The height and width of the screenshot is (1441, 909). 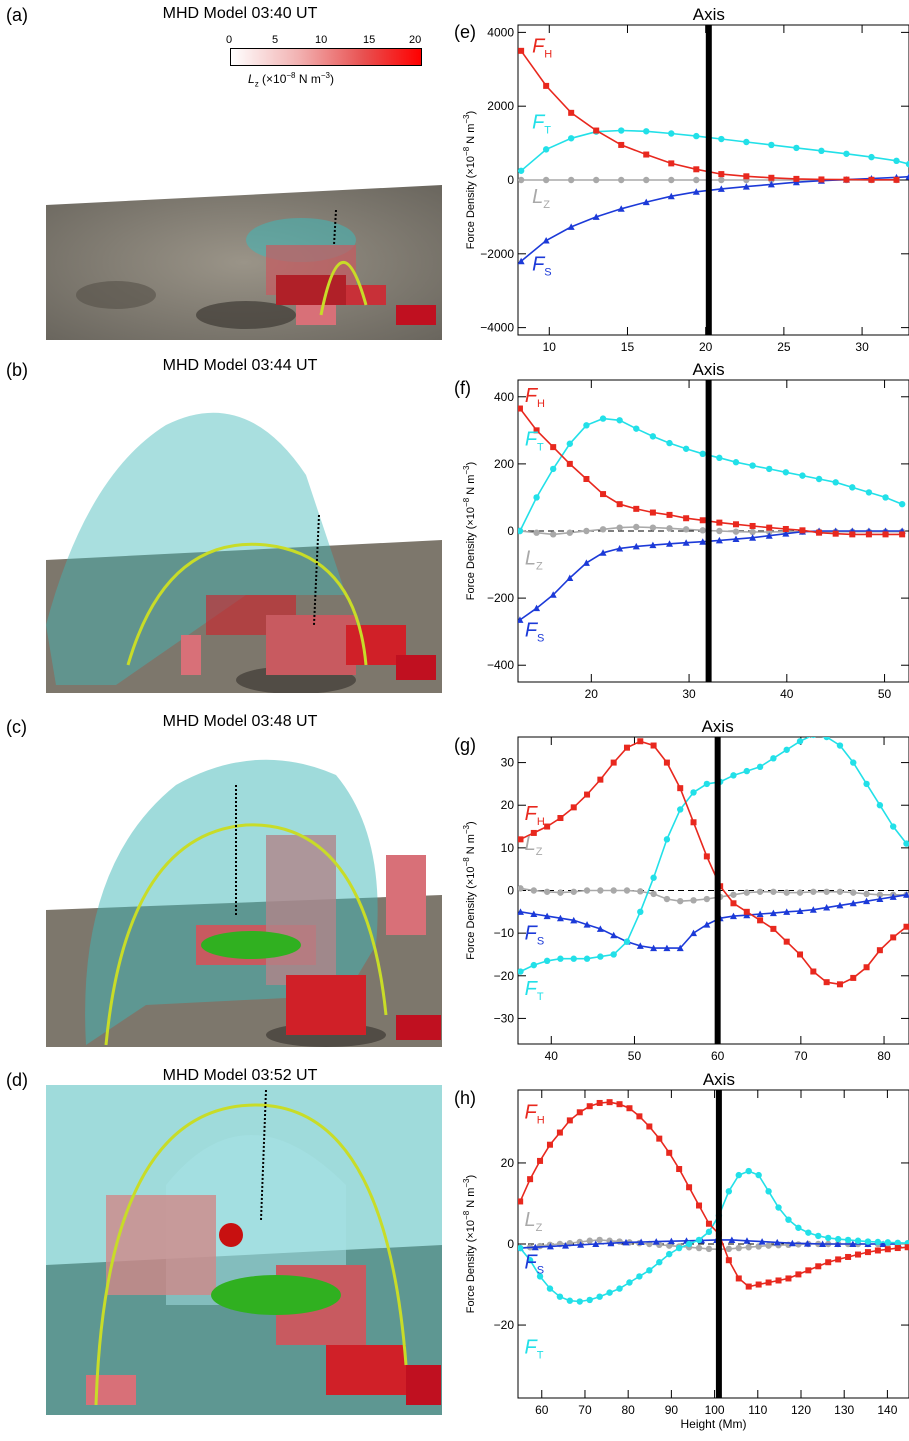 I want to click on mhd-3d-view-c, so click(x=244, y=903).